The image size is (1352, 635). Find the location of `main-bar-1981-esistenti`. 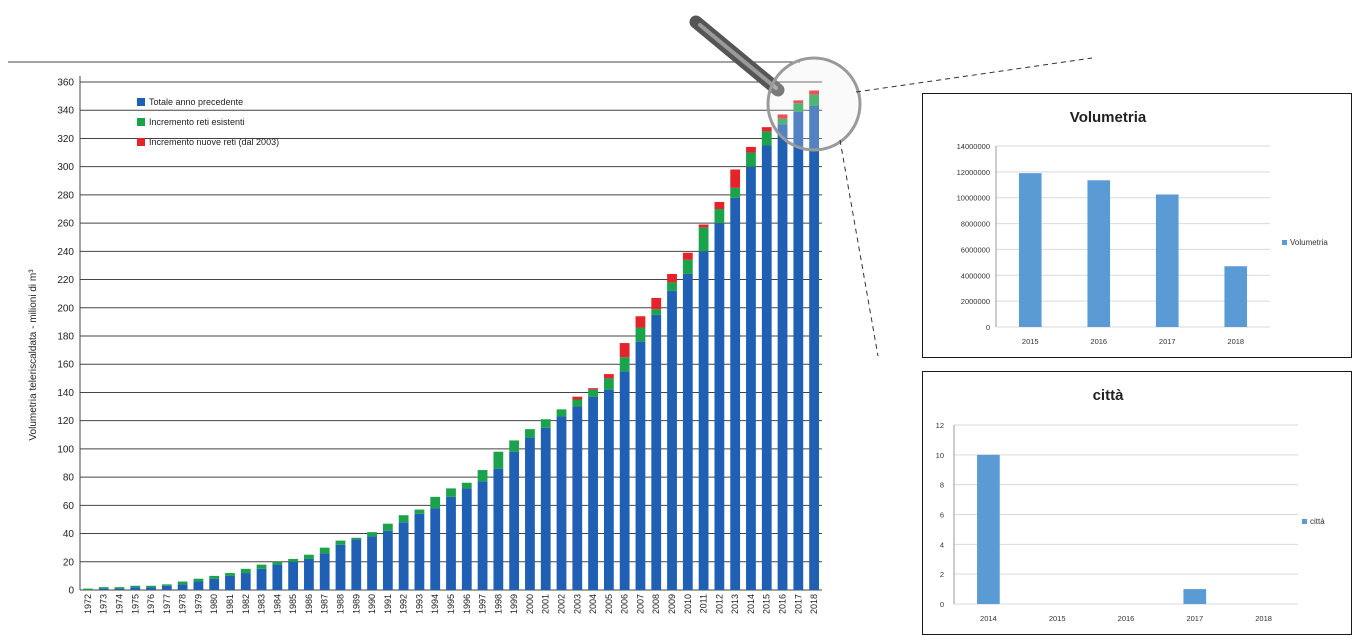

main-bar-1981-esistenti is located at coordinates (230, 574).